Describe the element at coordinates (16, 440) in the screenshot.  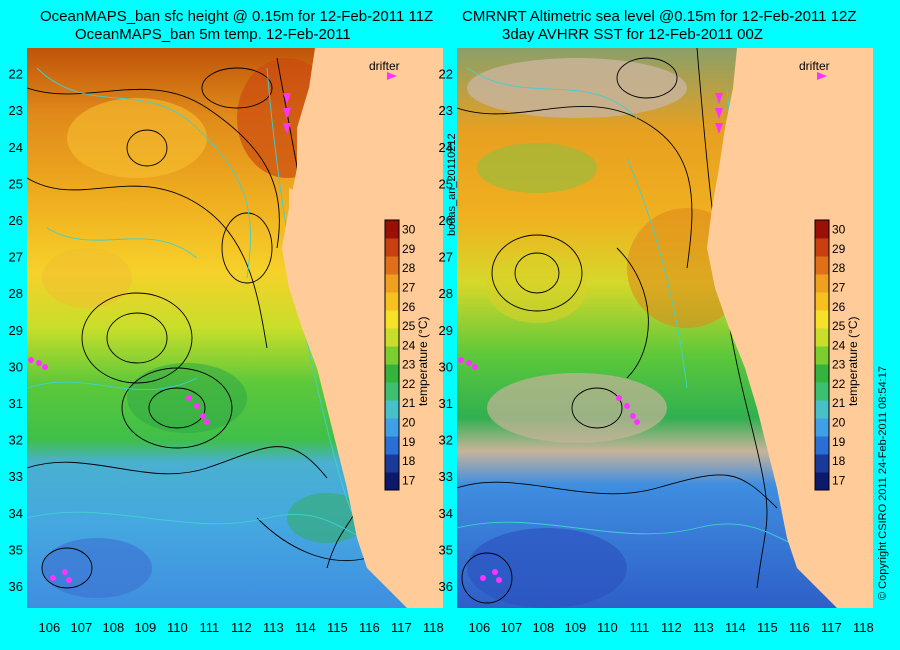
I see `y-tick-label: 32` at that location.